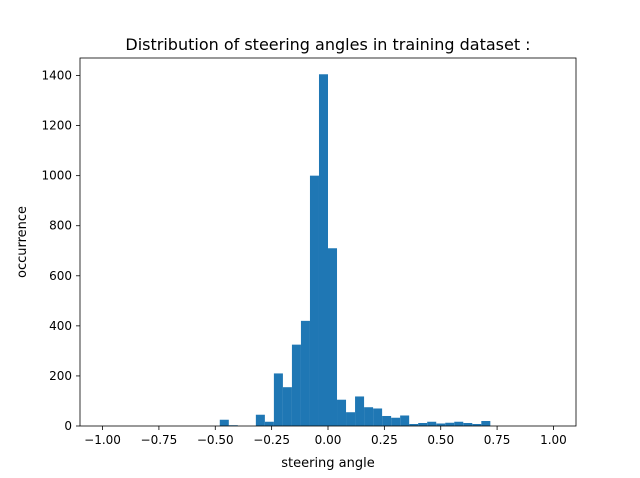 Image resolution: width=640 pixels, height=478 pixels. Describe the element at coordinates (159, 440) in the screenshot. I see `x-tick-label: −0.75` at that location.